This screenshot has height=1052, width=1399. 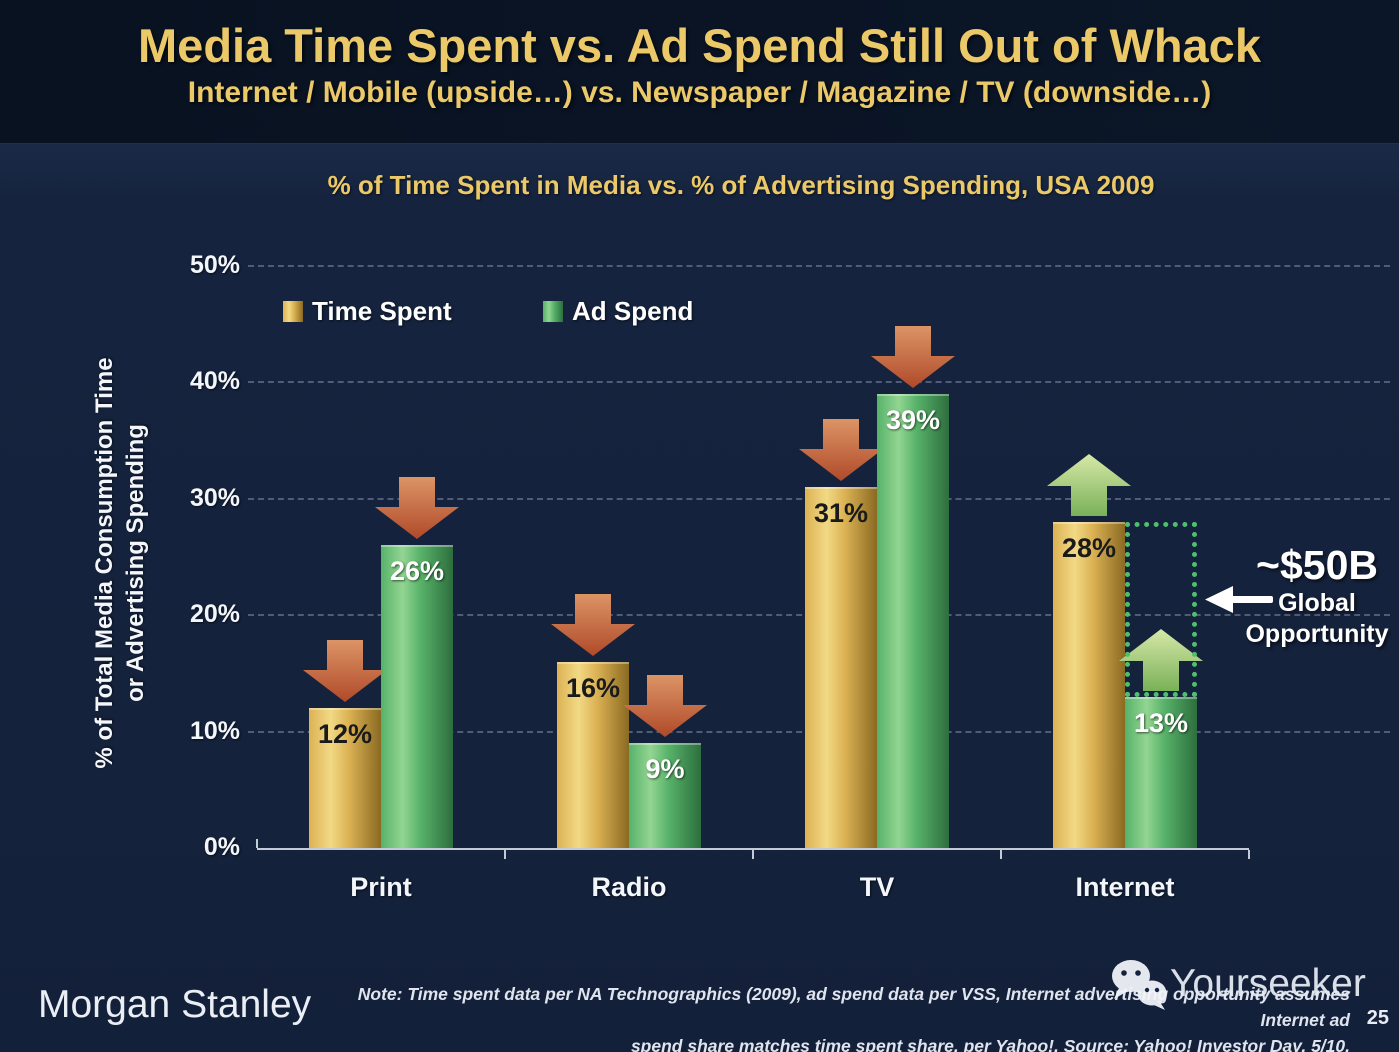 I want to click on legend-item-time-spent: Time Spent, so click(x=367, y=311).